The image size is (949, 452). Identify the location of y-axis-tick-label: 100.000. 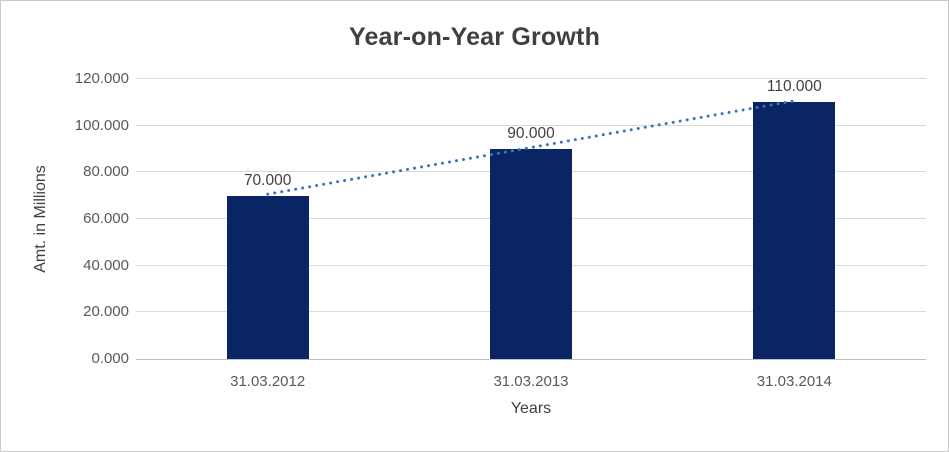
(101, 125).